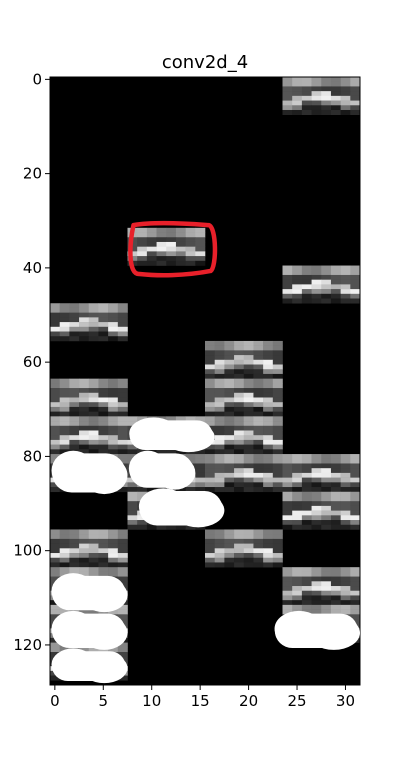 Image resolution: width=400 pixels, height=761 pixels. I want to click on chart-title: conv2d_4, so click(205, 62).